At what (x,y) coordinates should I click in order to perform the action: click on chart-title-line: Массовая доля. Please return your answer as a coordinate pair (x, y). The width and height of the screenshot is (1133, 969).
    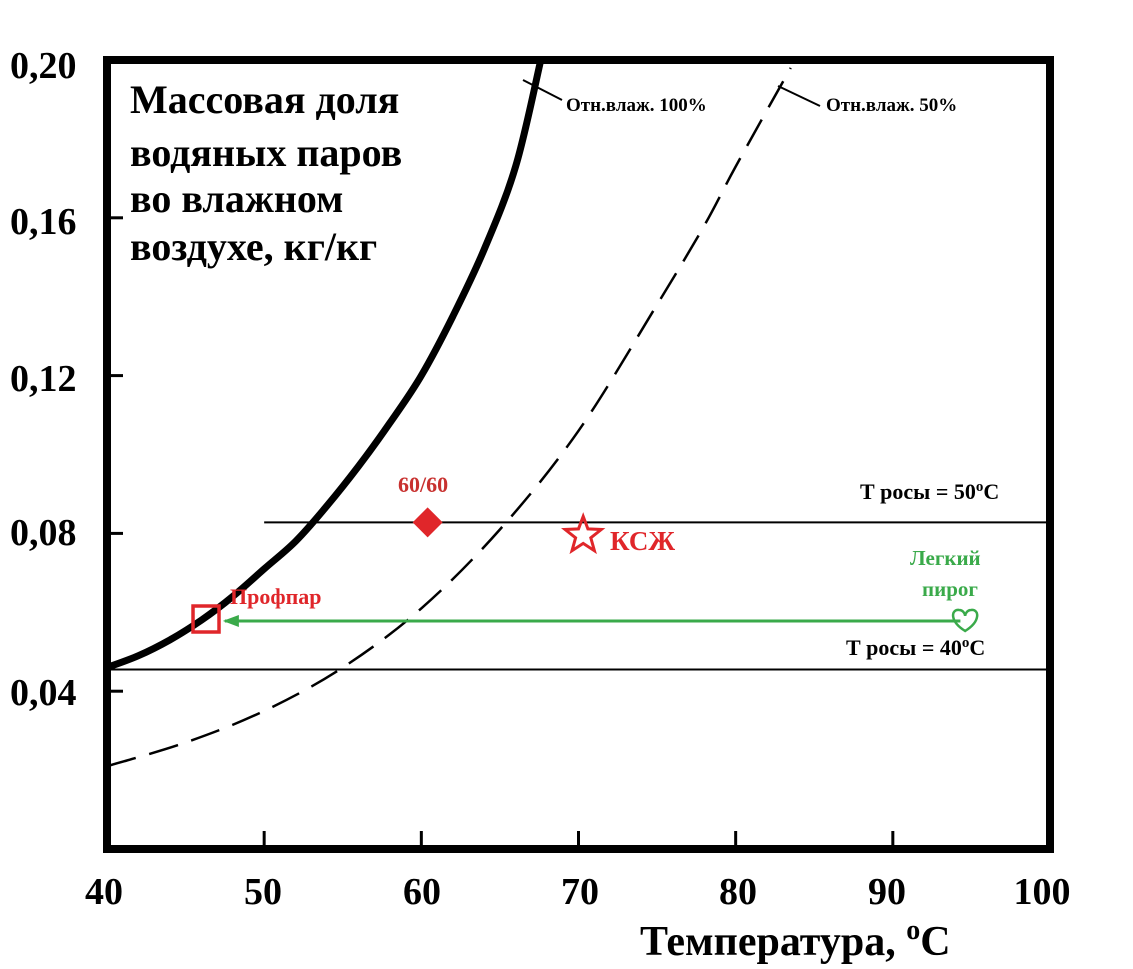
    Looking at the image, I should click on (264, 99).